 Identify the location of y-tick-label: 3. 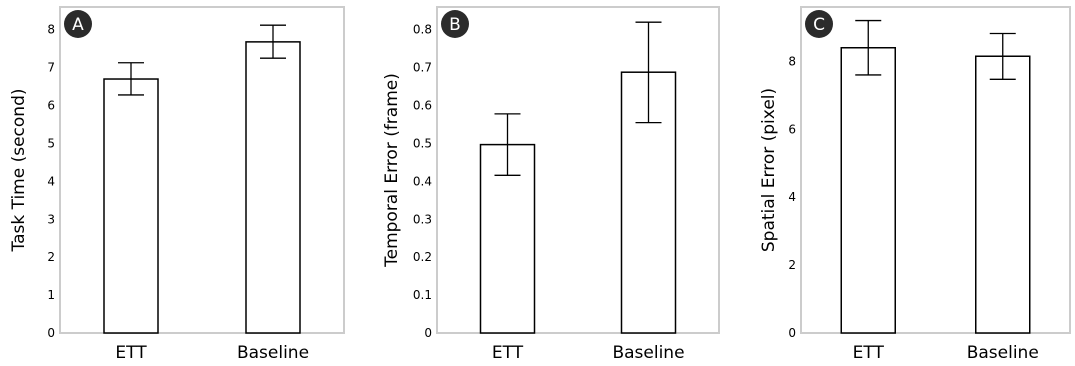
(51, 219).